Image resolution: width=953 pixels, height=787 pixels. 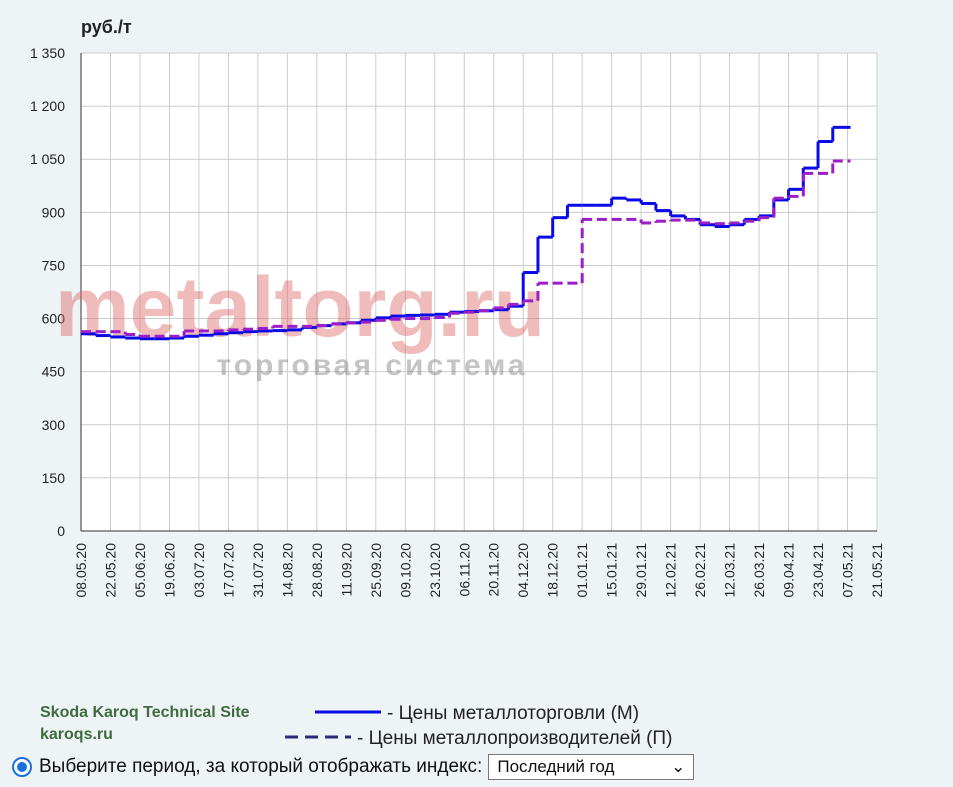 What do you see at coordinates (22, 767) in the screenshot?
I see `radio` at bounding box center [22, 767].